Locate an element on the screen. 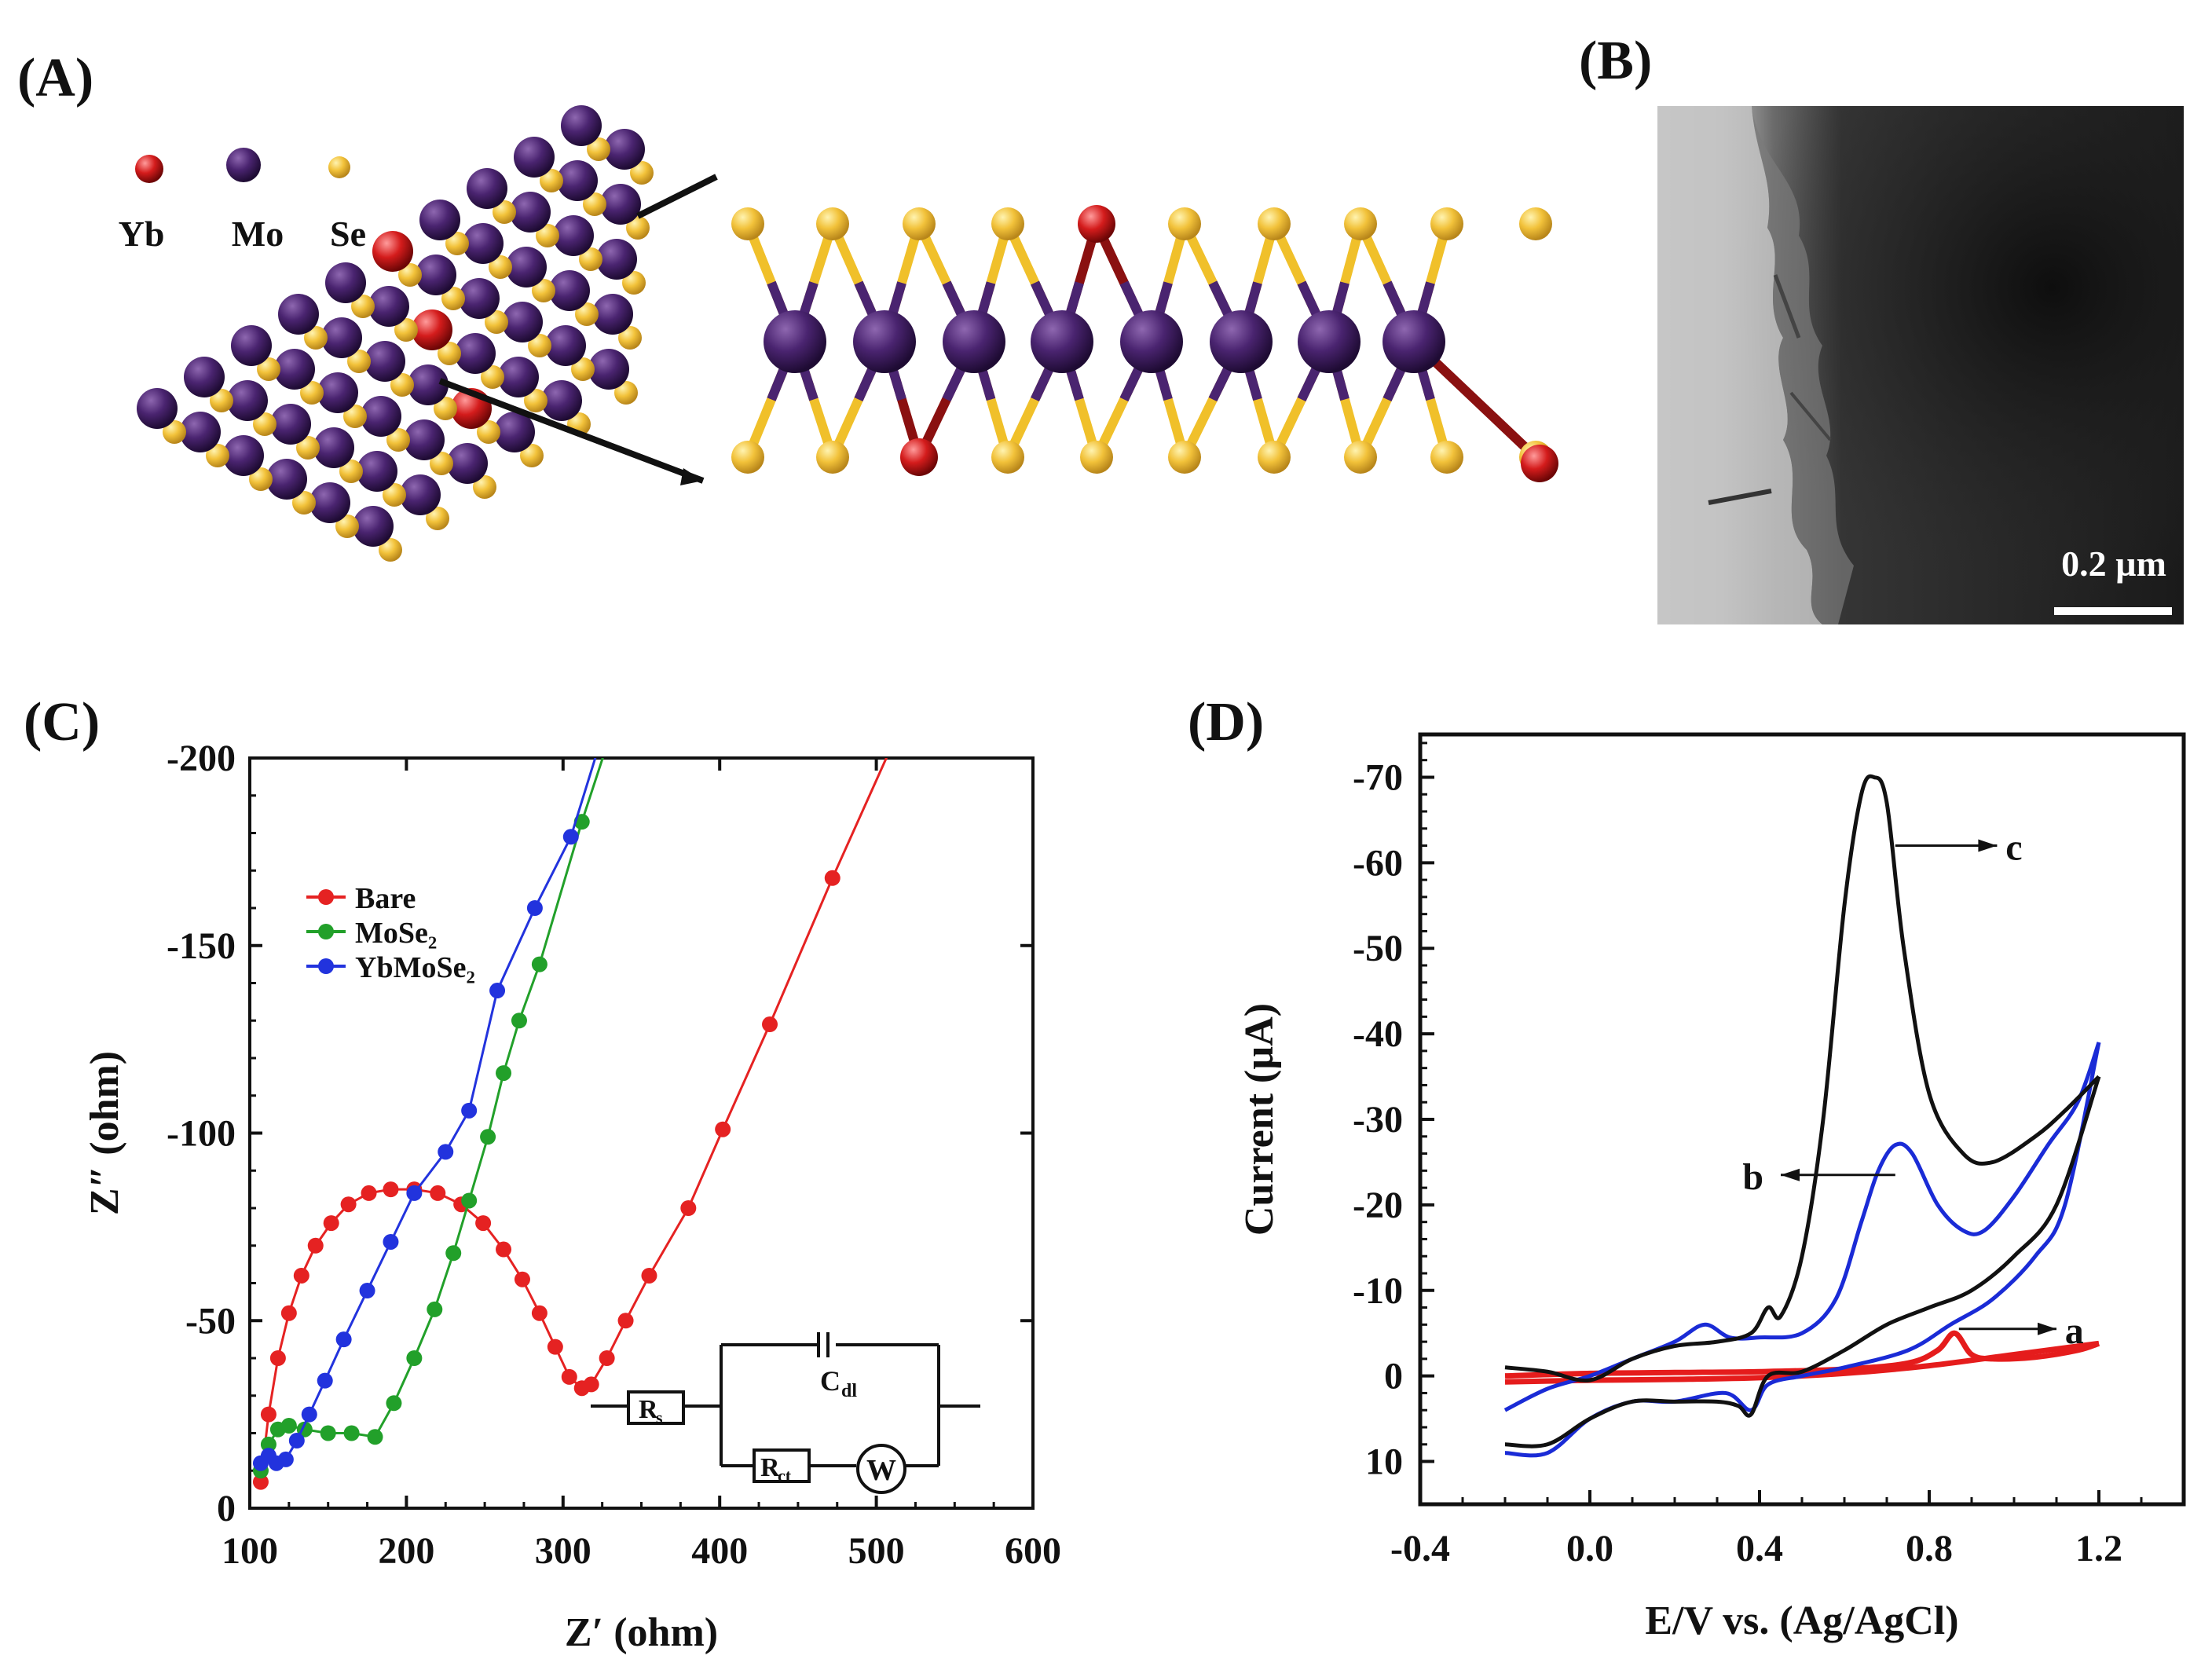 This screenshot has height=1659, width=2212. x-tick-label: 0.4 is located at coordinates (1759, 1548).